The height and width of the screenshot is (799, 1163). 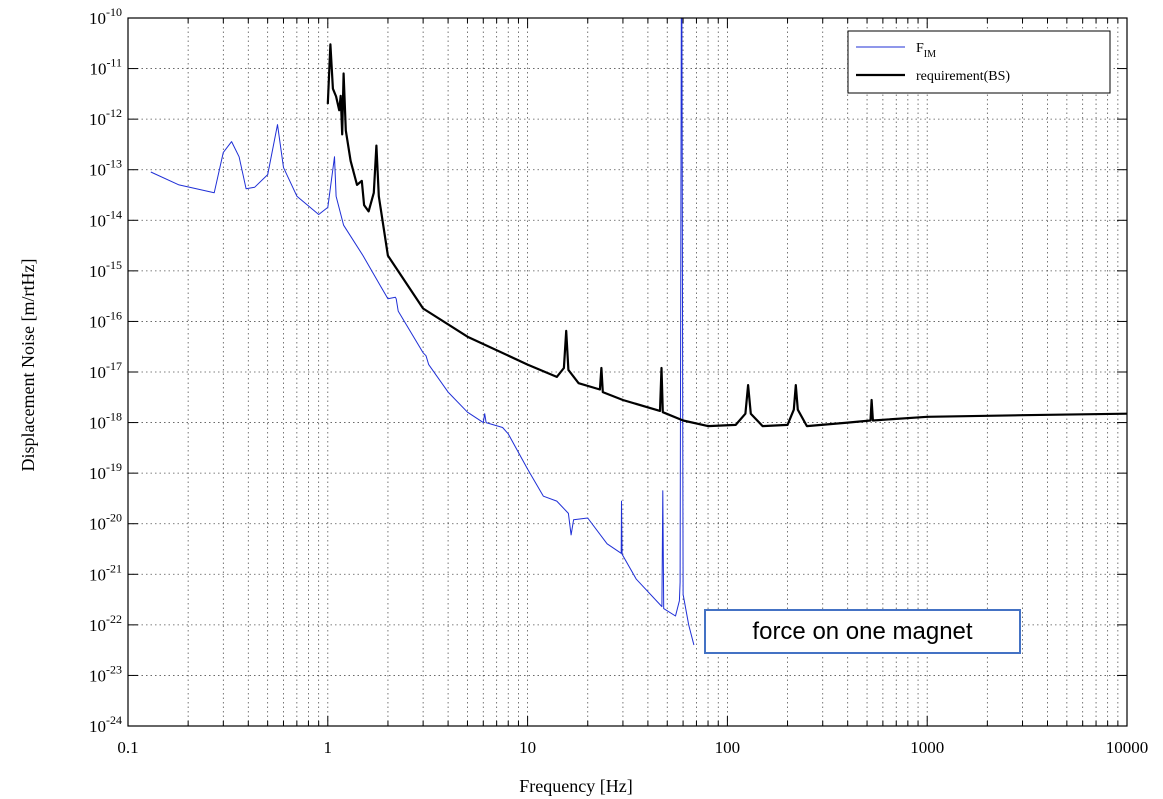 I want to click on y-tick-label: 10-11, so click(x=105, y=67).